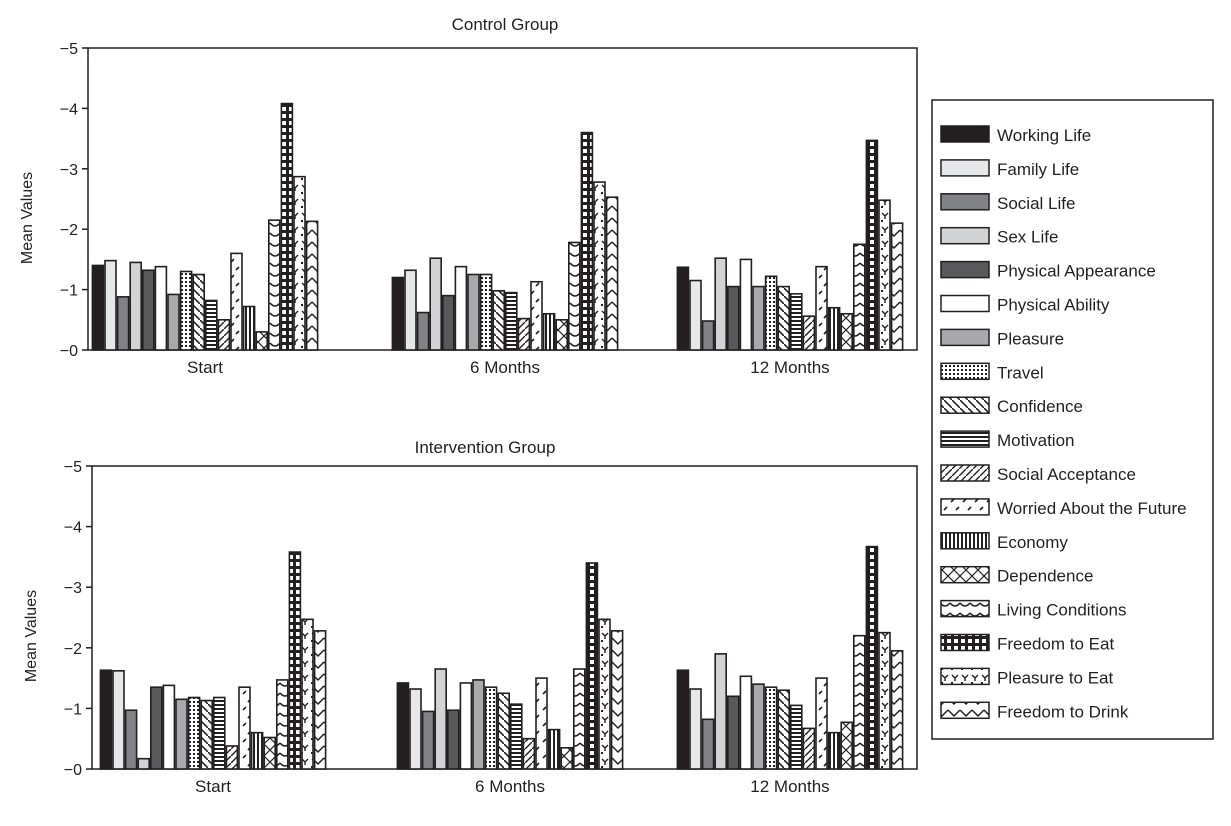 The image size is (1231, 826). What do you see at coordinates (1045, 576) in the screenshot?
I see `legend-label: Dependence` at bounding box center [1045, 576].